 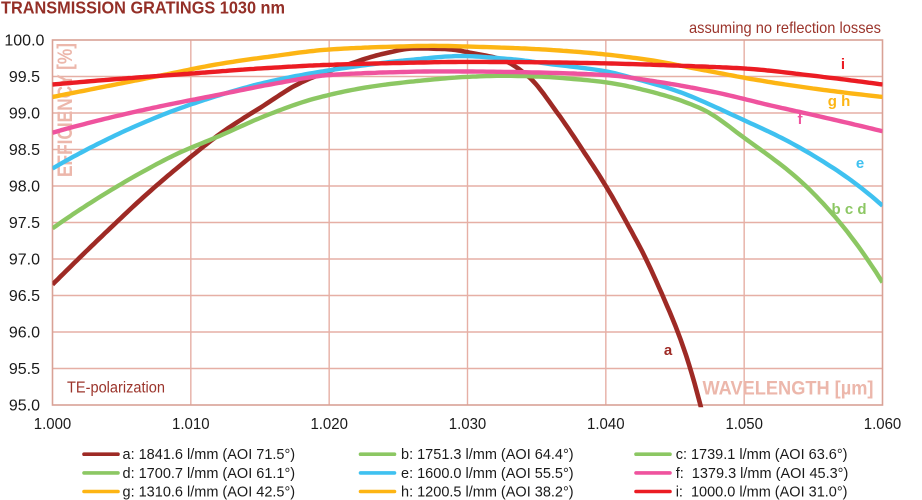 What do you see at coordinates (744, 424) in the screenshot?
I see `svg-text: 1.050` at bounding box center [744, 424].